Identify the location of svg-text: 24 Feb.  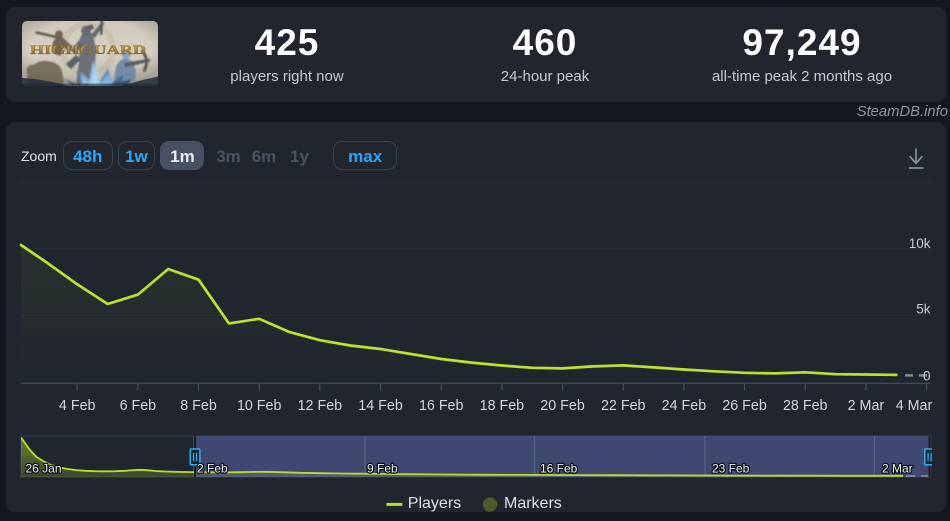
(684, 406).